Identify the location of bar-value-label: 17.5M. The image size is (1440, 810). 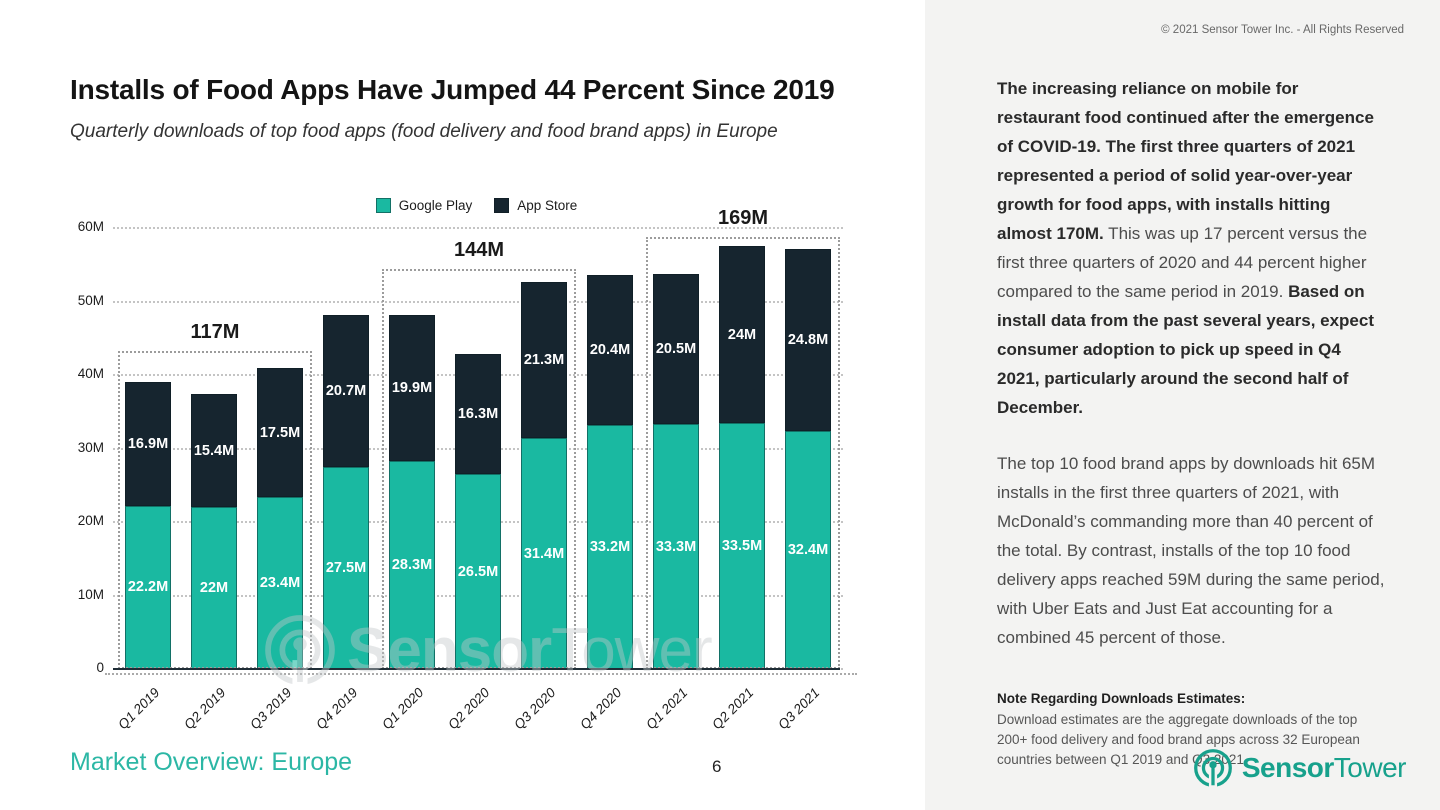
(280, 432).